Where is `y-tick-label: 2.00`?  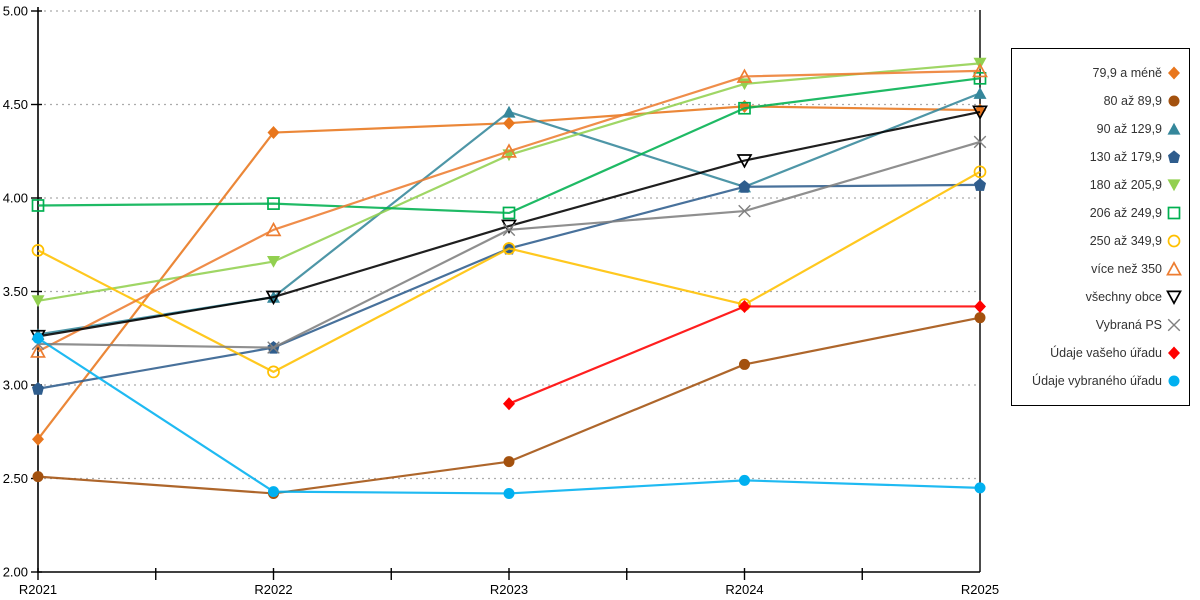
y-tick-label: 2.00 is located at coordinates (15, 572).